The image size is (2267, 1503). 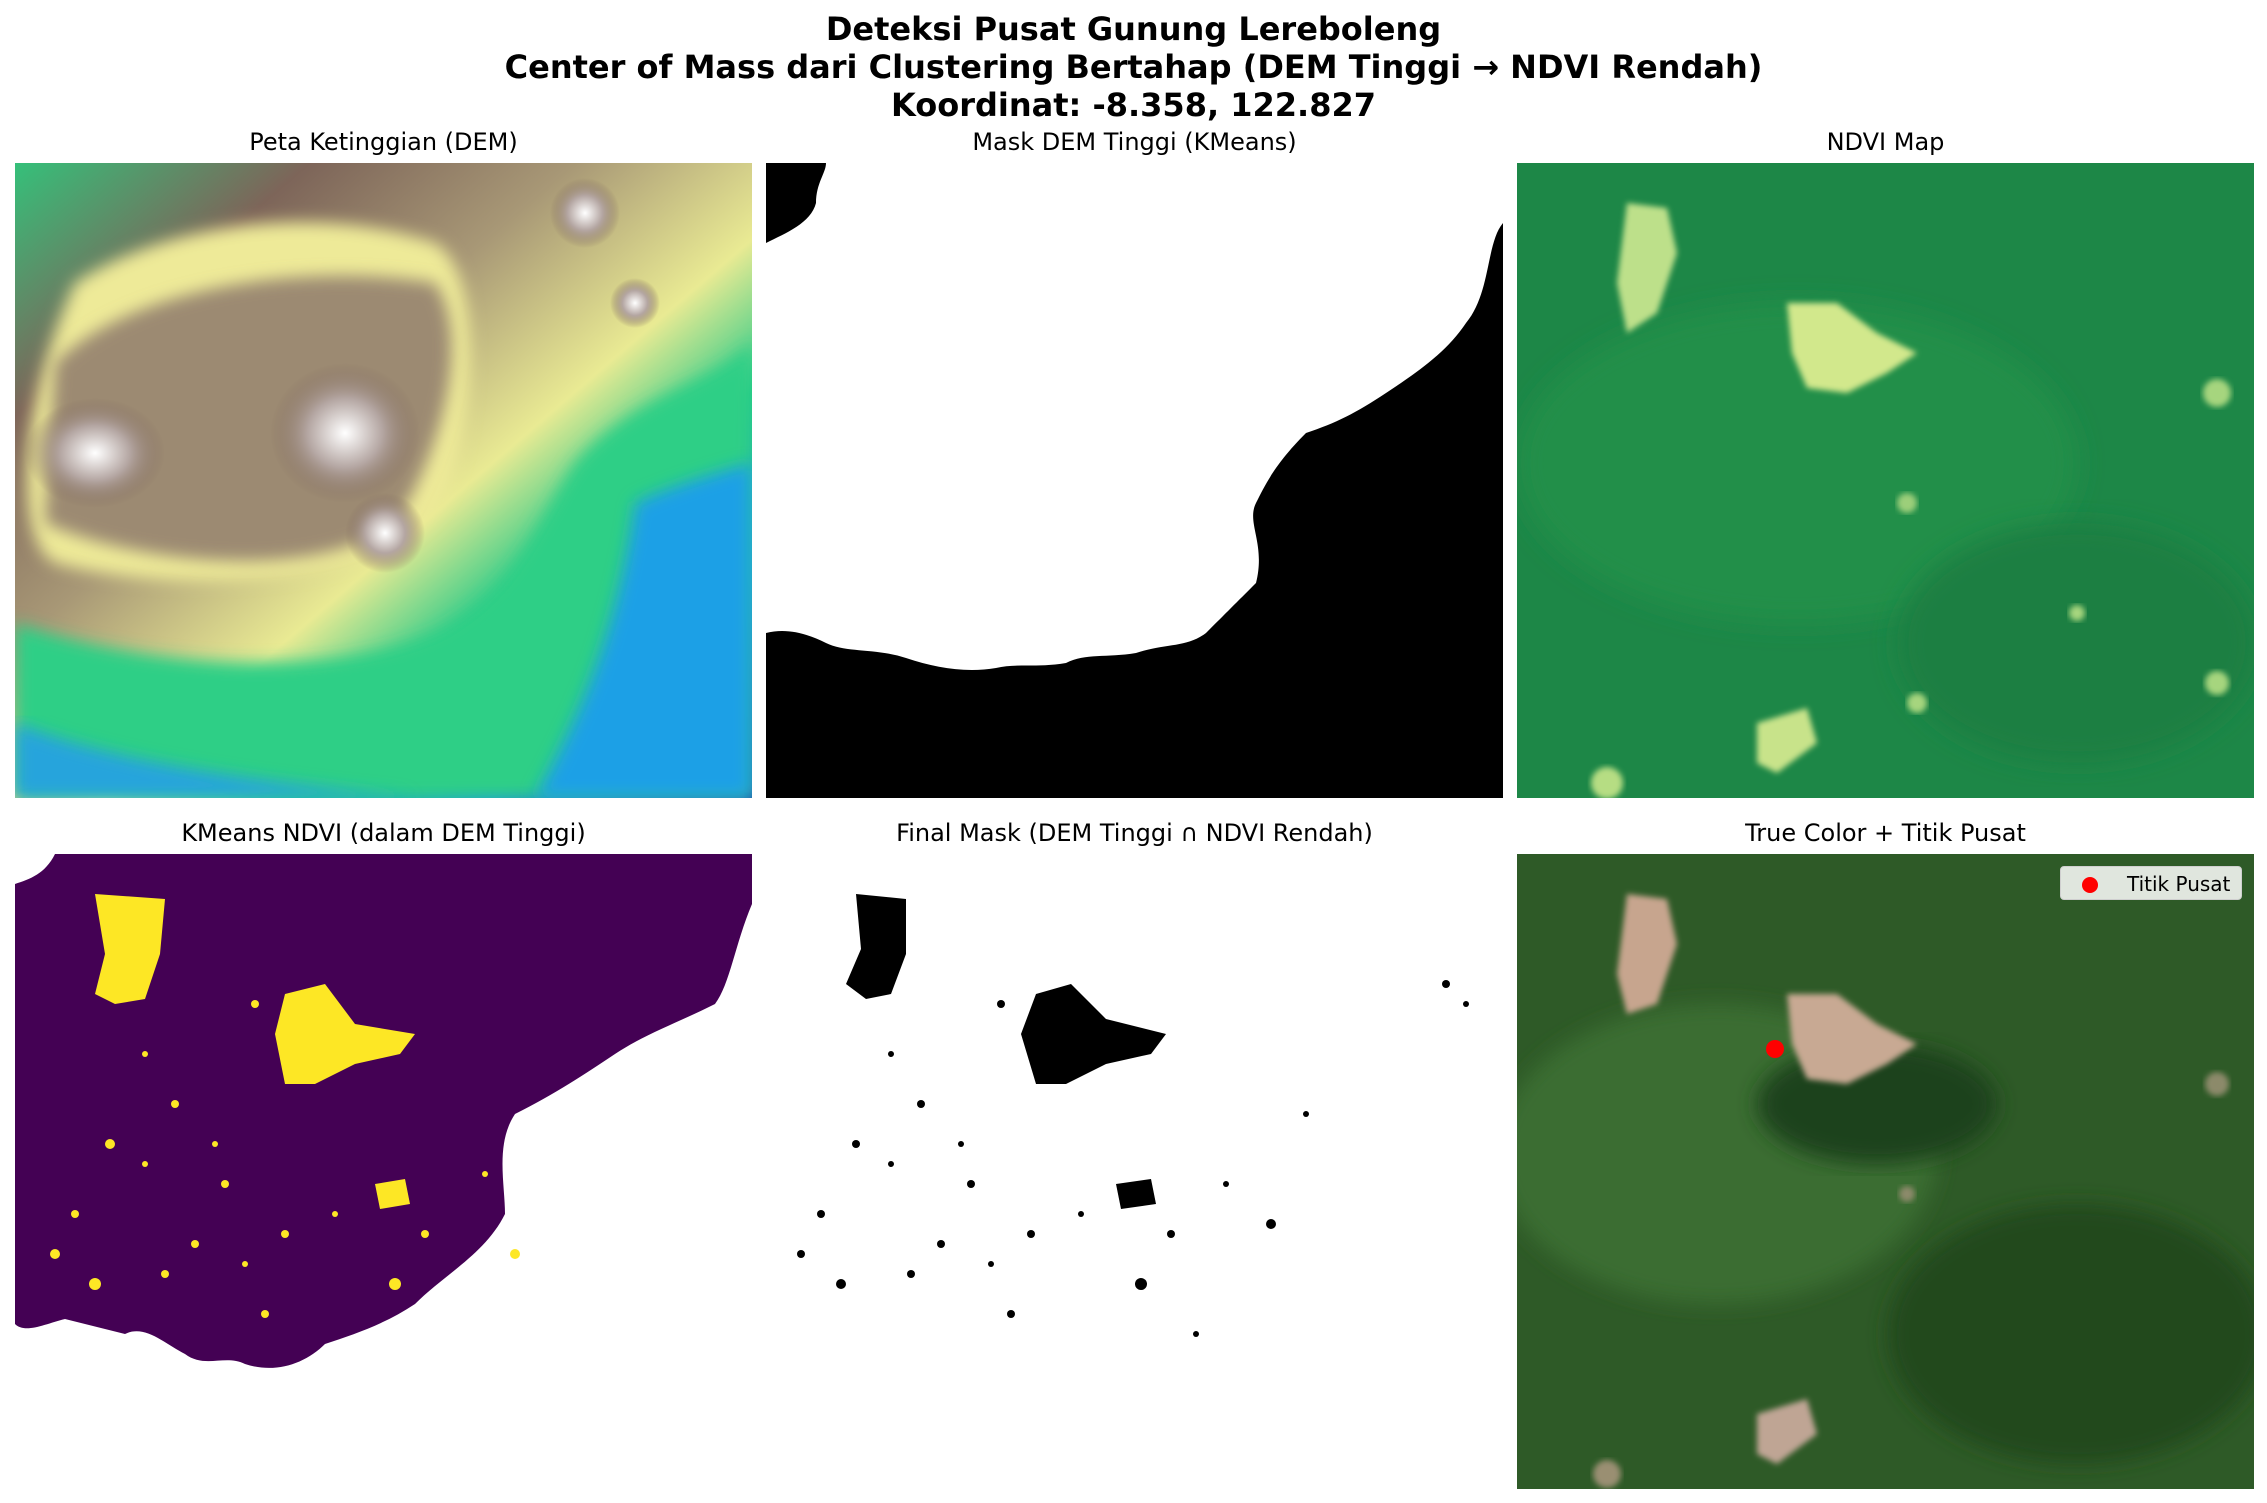 I want to click on panel-title-ndvi: NDVI Map, so click(x=1885, y=142).